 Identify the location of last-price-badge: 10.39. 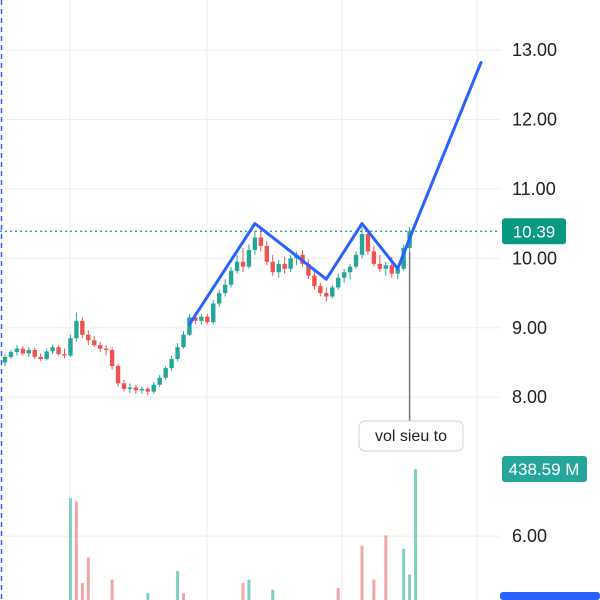
(534, 231).